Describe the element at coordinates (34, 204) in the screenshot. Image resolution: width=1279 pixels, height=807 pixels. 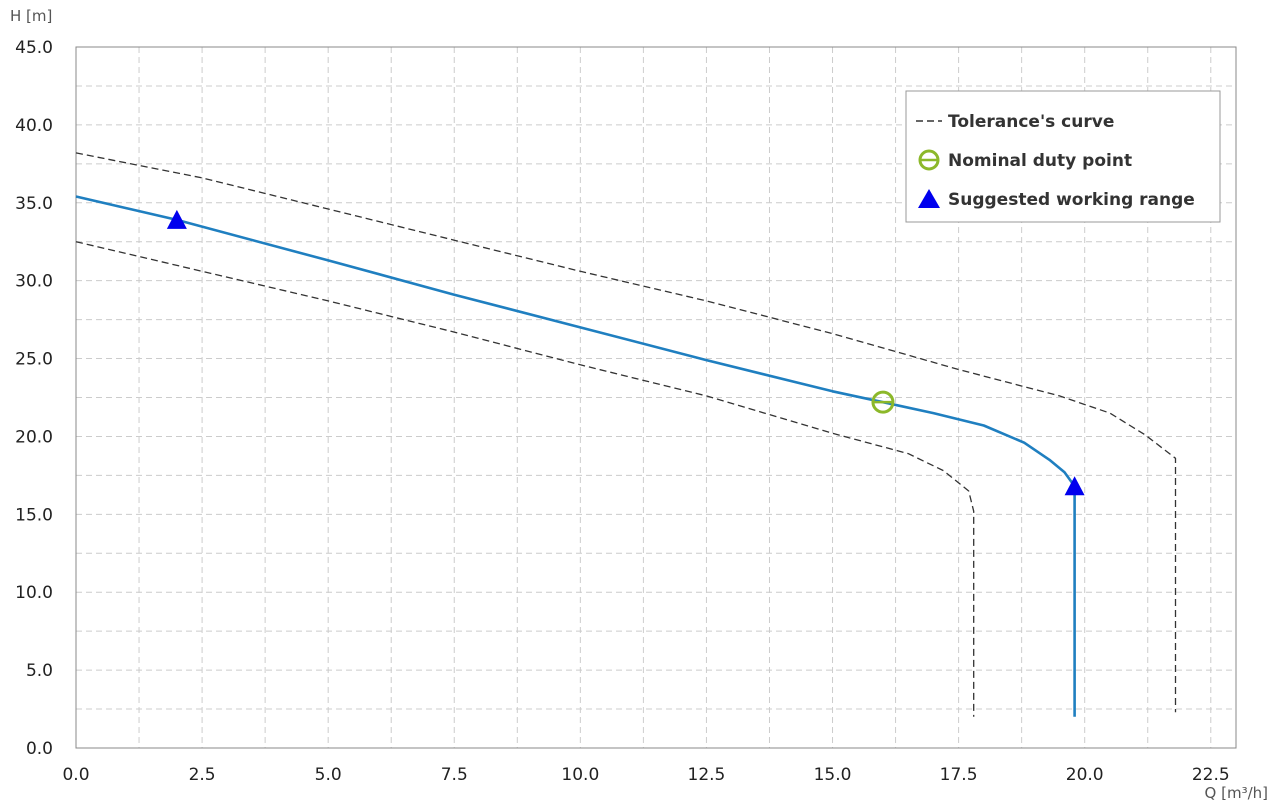
I see `y-tick-label: 35.0` at that location.